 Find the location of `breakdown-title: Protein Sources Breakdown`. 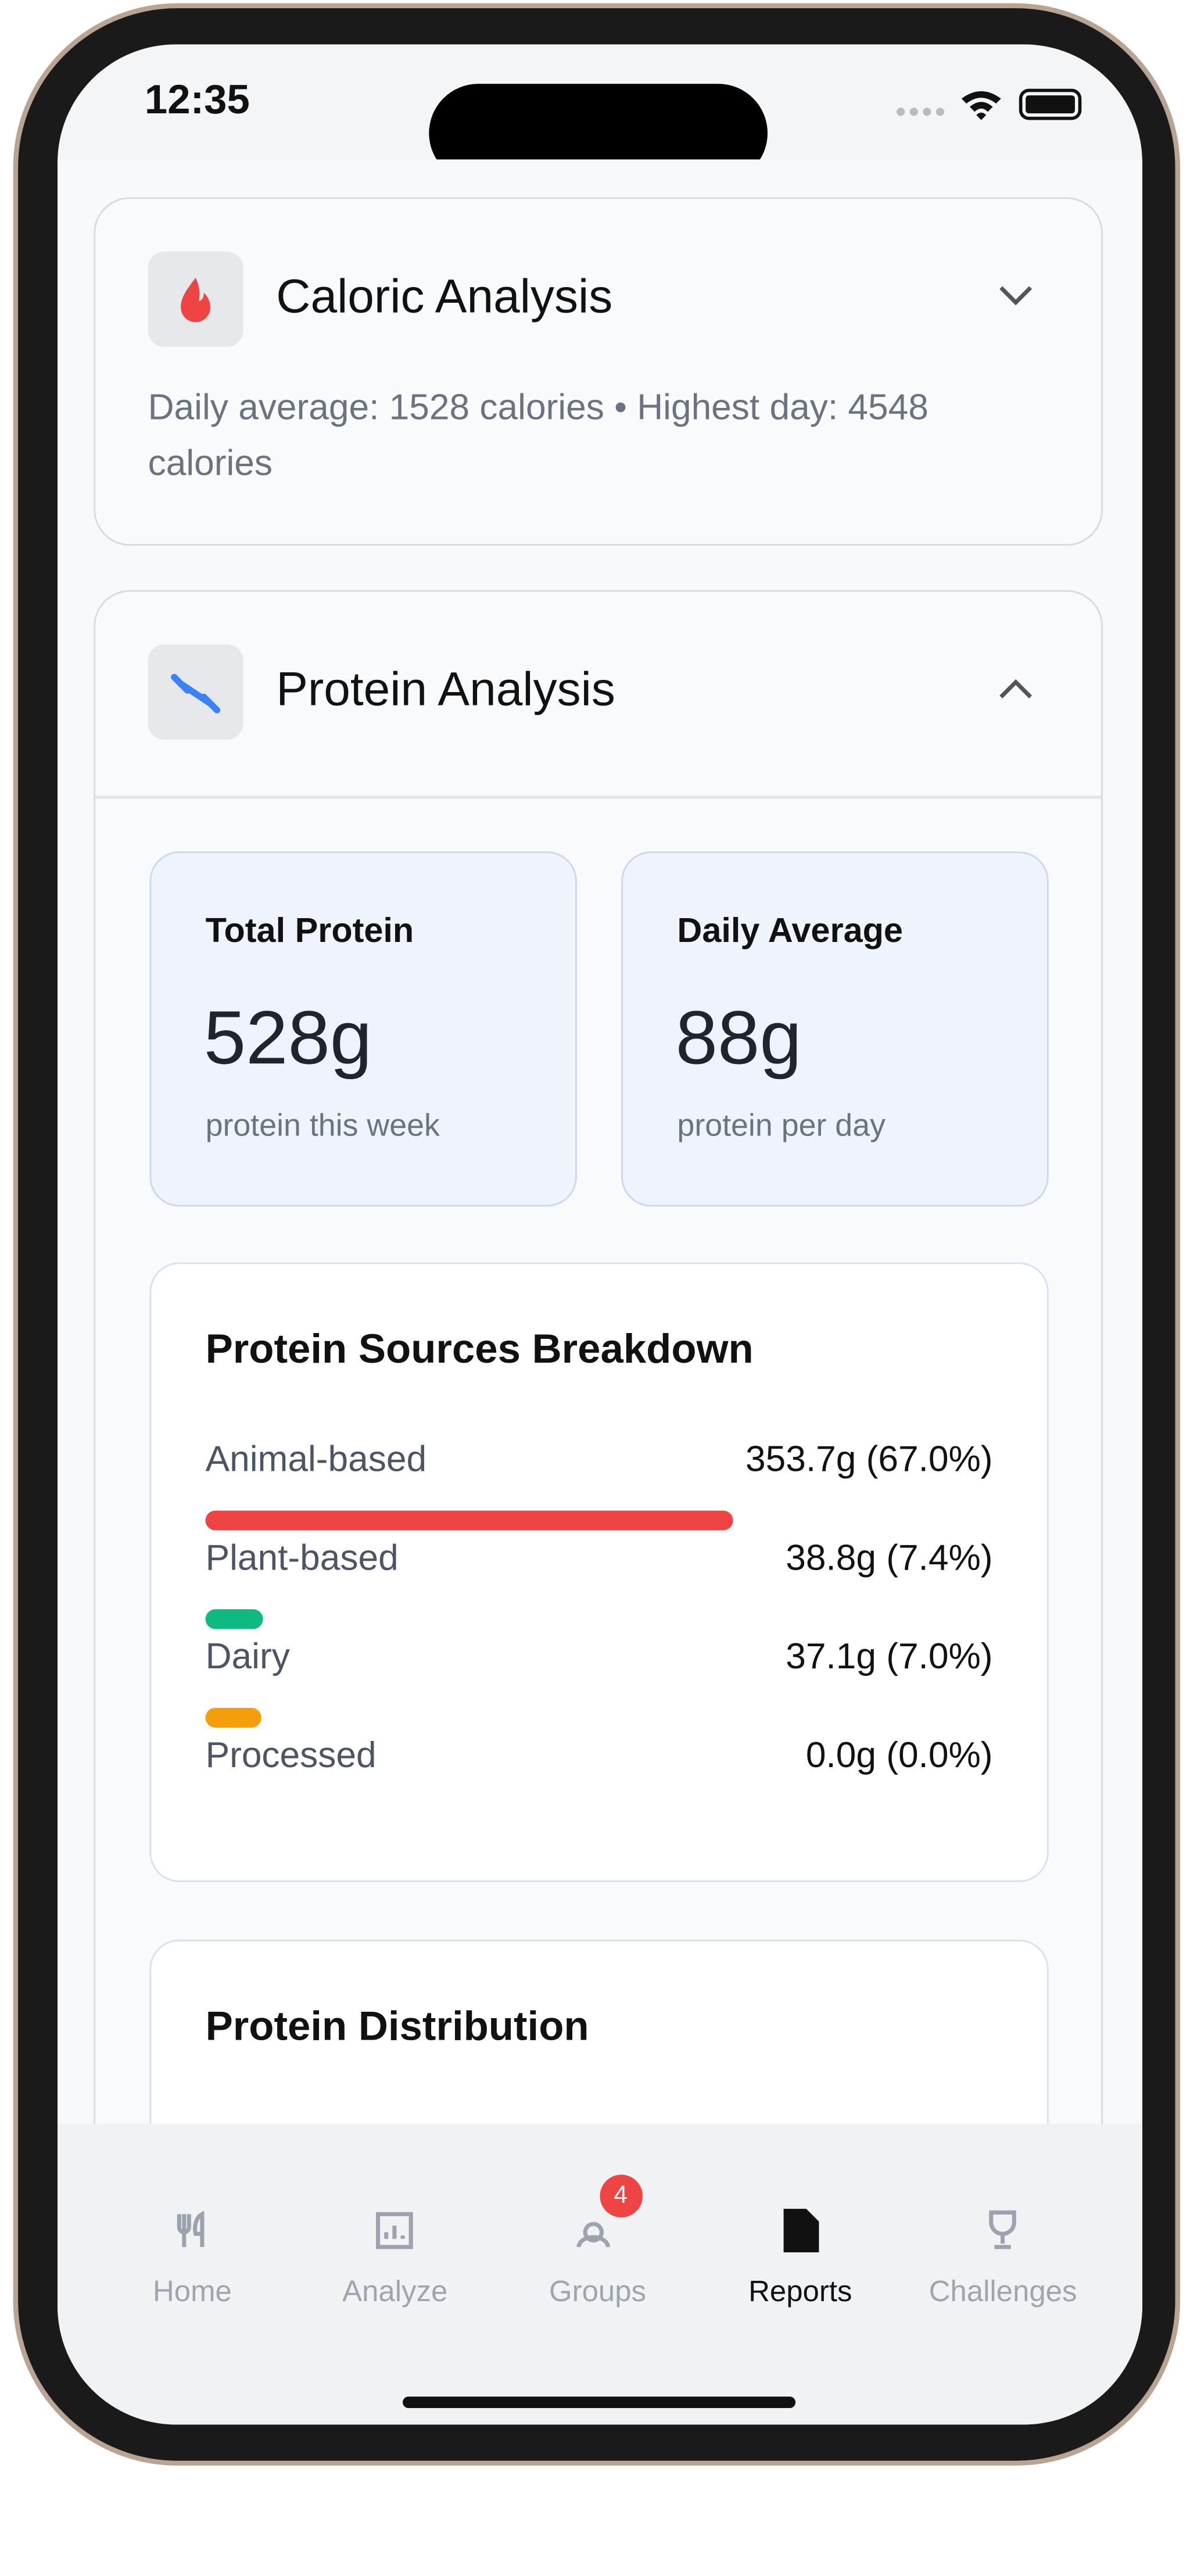

breakdown-title: Protein Sources Breakdown is located at coordinates (479, 1349).